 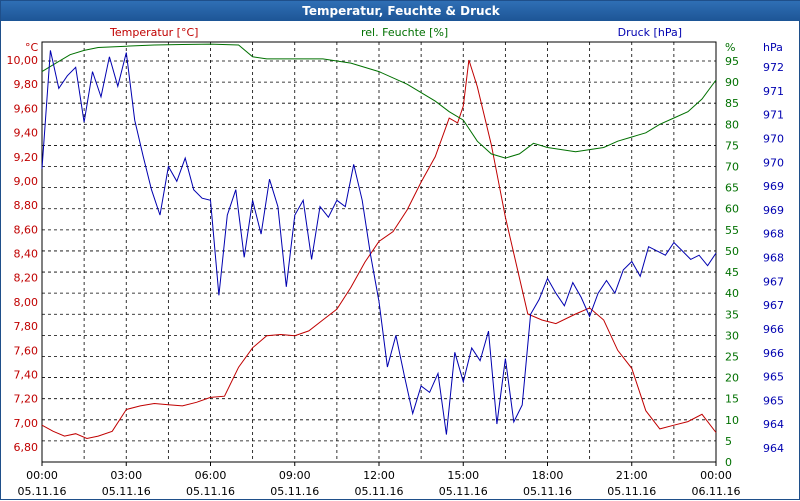 What do you see at coordinates (463, 475) in the screenshot?
I see `x-tick-time: 15:00` at bounding box center [463, 475].